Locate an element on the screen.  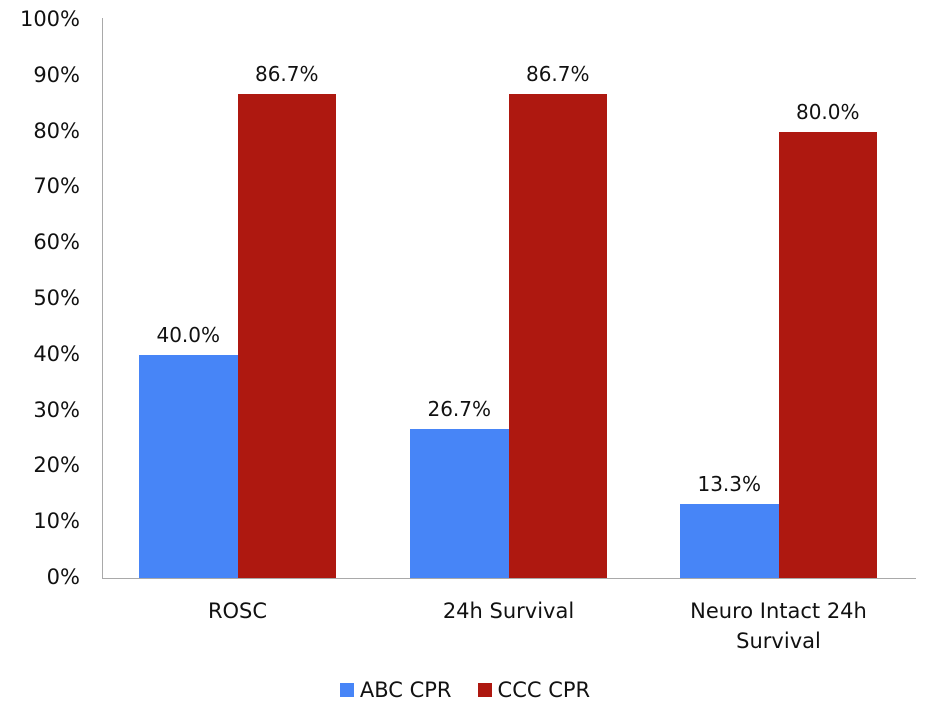
y-tick-label: 50% is located at coordinates (56, 298).